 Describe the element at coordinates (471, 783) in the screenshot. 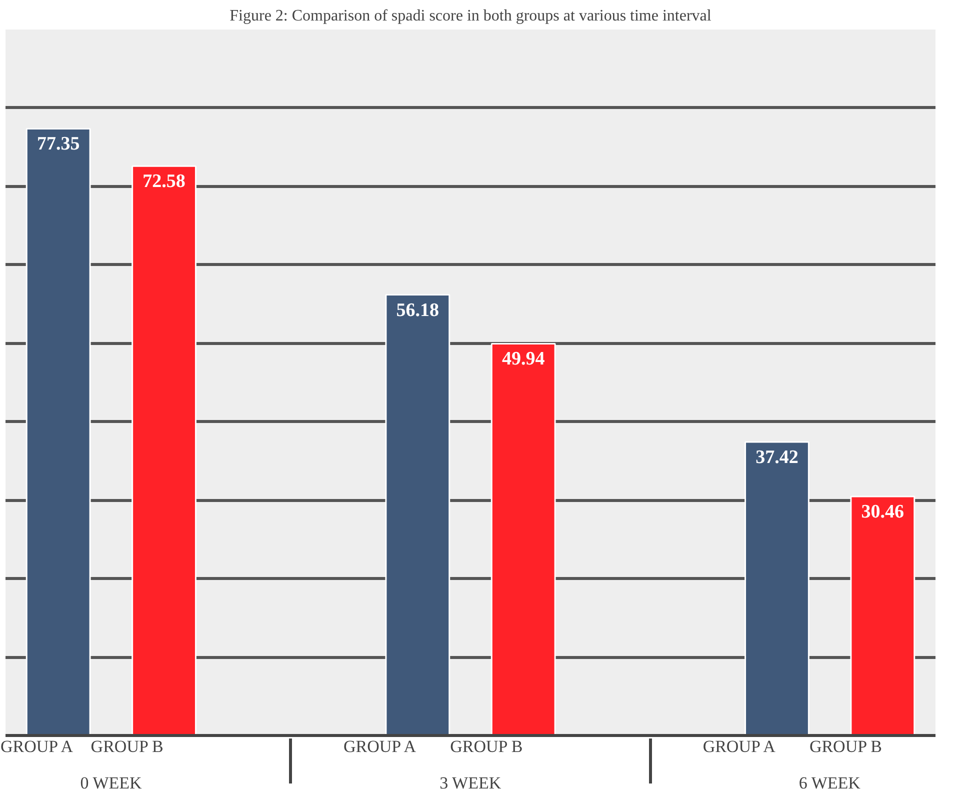

I see `x-tick-label: 3 WEEK` at that location.